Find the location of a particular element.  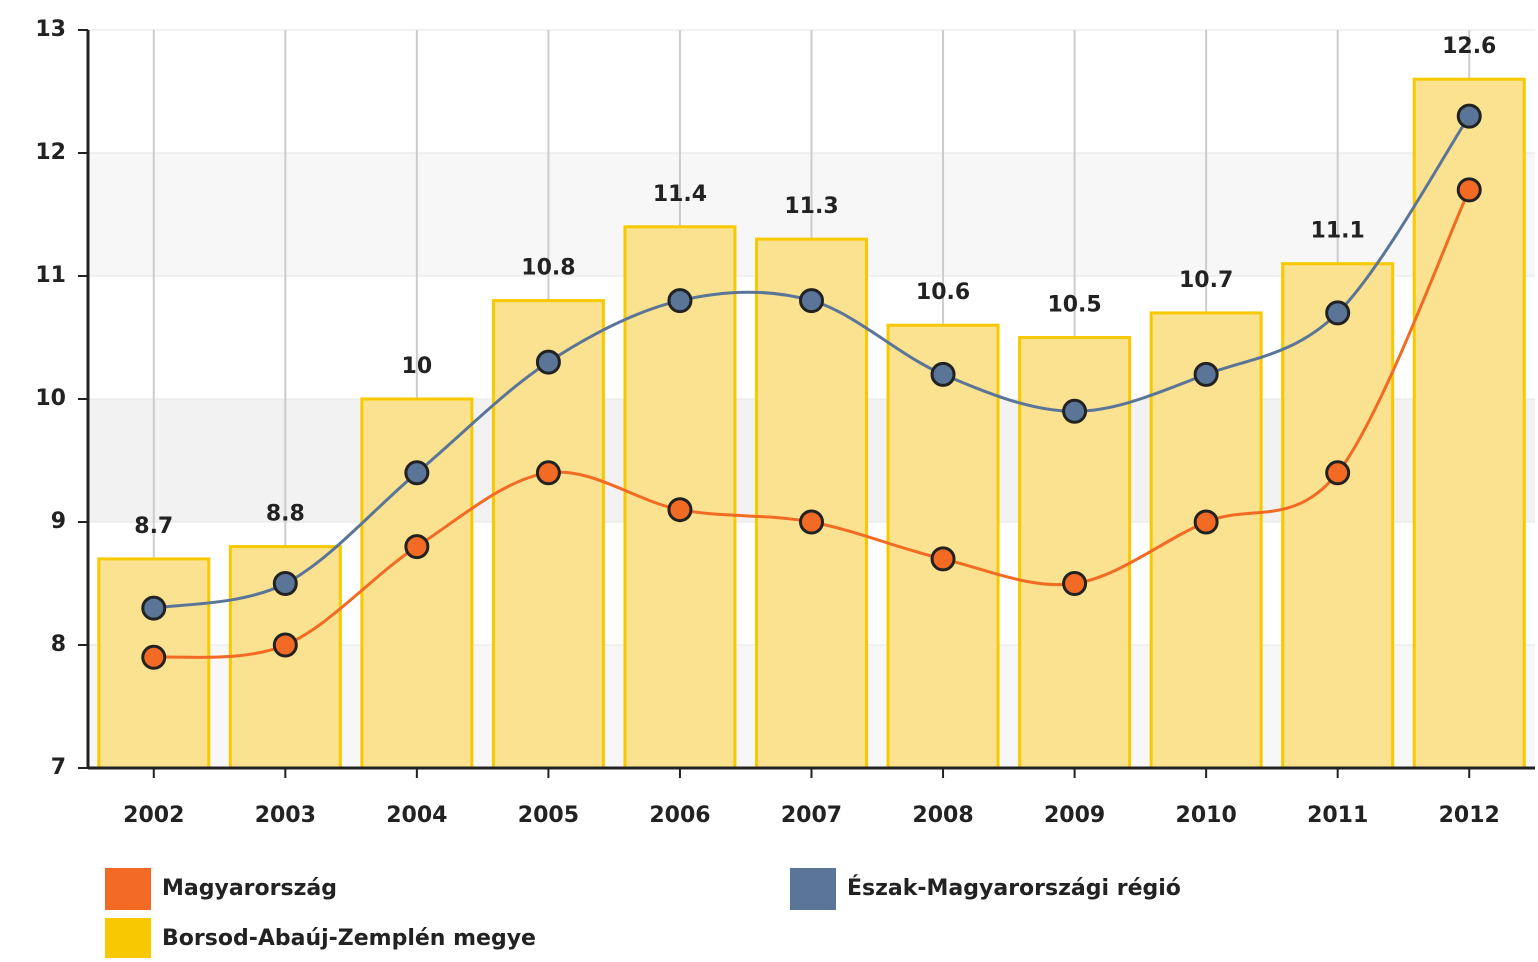

y-tick-label: 9 is located at coordinates (58, 521).